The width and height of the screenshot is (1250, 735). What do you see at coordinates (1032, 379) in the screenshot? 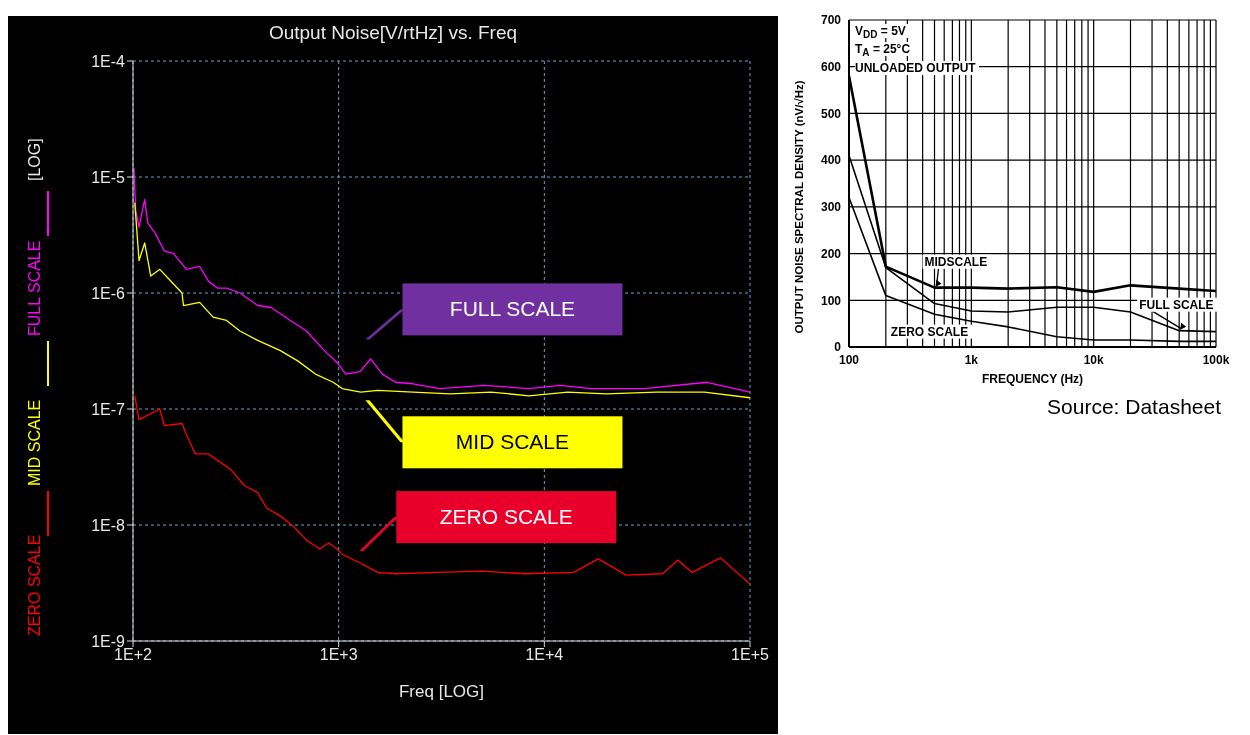
I see `x-axis-title: FREQUENCY (Hz)` at bounding box center [1032, 379].